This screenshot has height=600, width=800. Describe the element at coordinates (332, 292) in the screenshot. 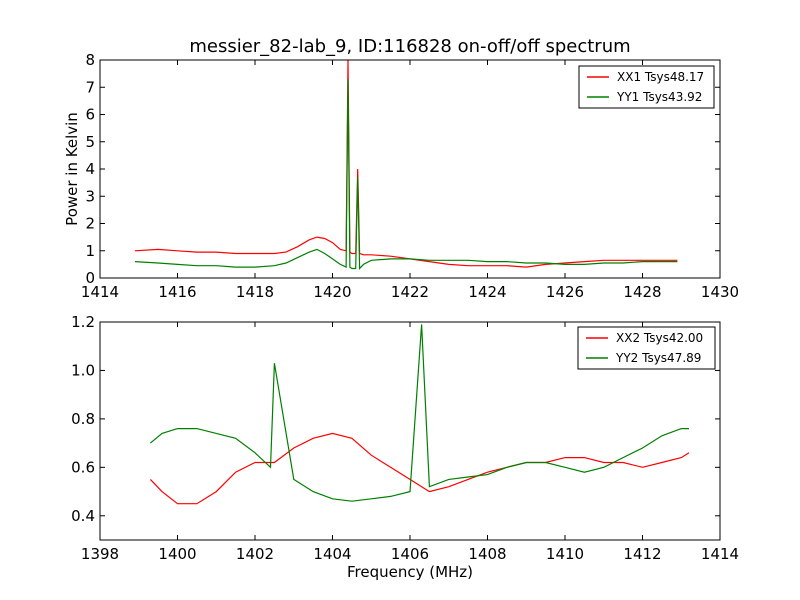

I see `x-tick-label: 1420` at that location.